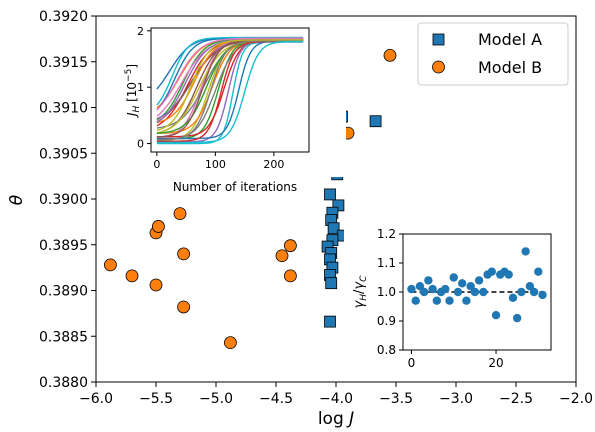 This screenshot has height=432, width=595. I want to click on y-tick-label: 0.3895, so click(63, 246).